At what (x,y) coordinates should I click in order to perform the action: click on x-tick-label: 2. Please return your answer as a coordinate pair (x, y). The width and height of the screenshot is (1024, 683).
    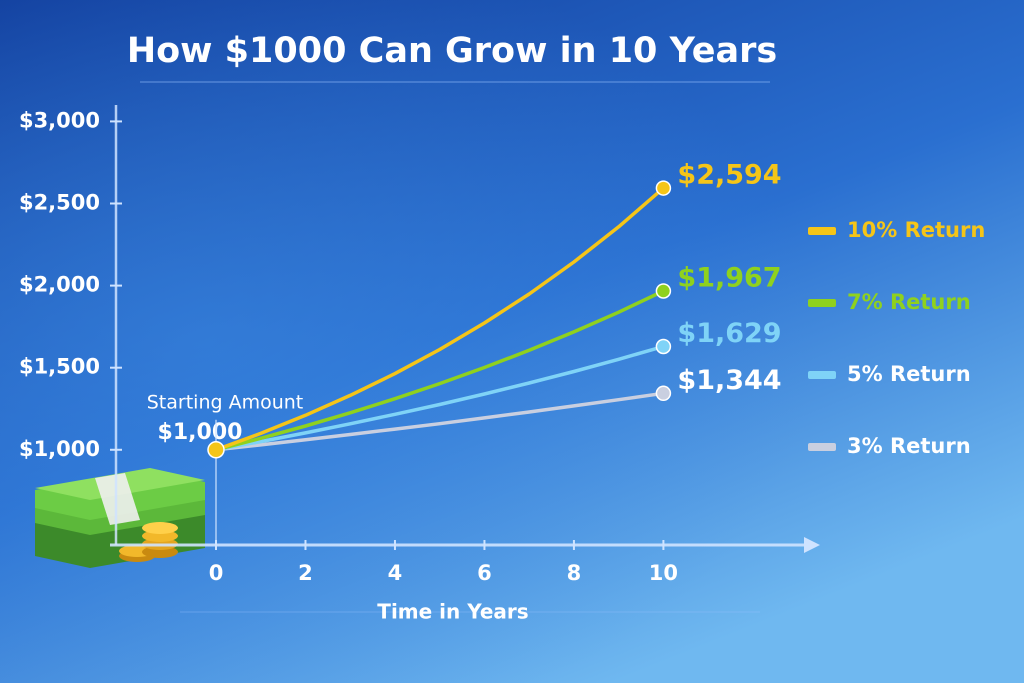
    Looking at the image, I should click on (305, 573).